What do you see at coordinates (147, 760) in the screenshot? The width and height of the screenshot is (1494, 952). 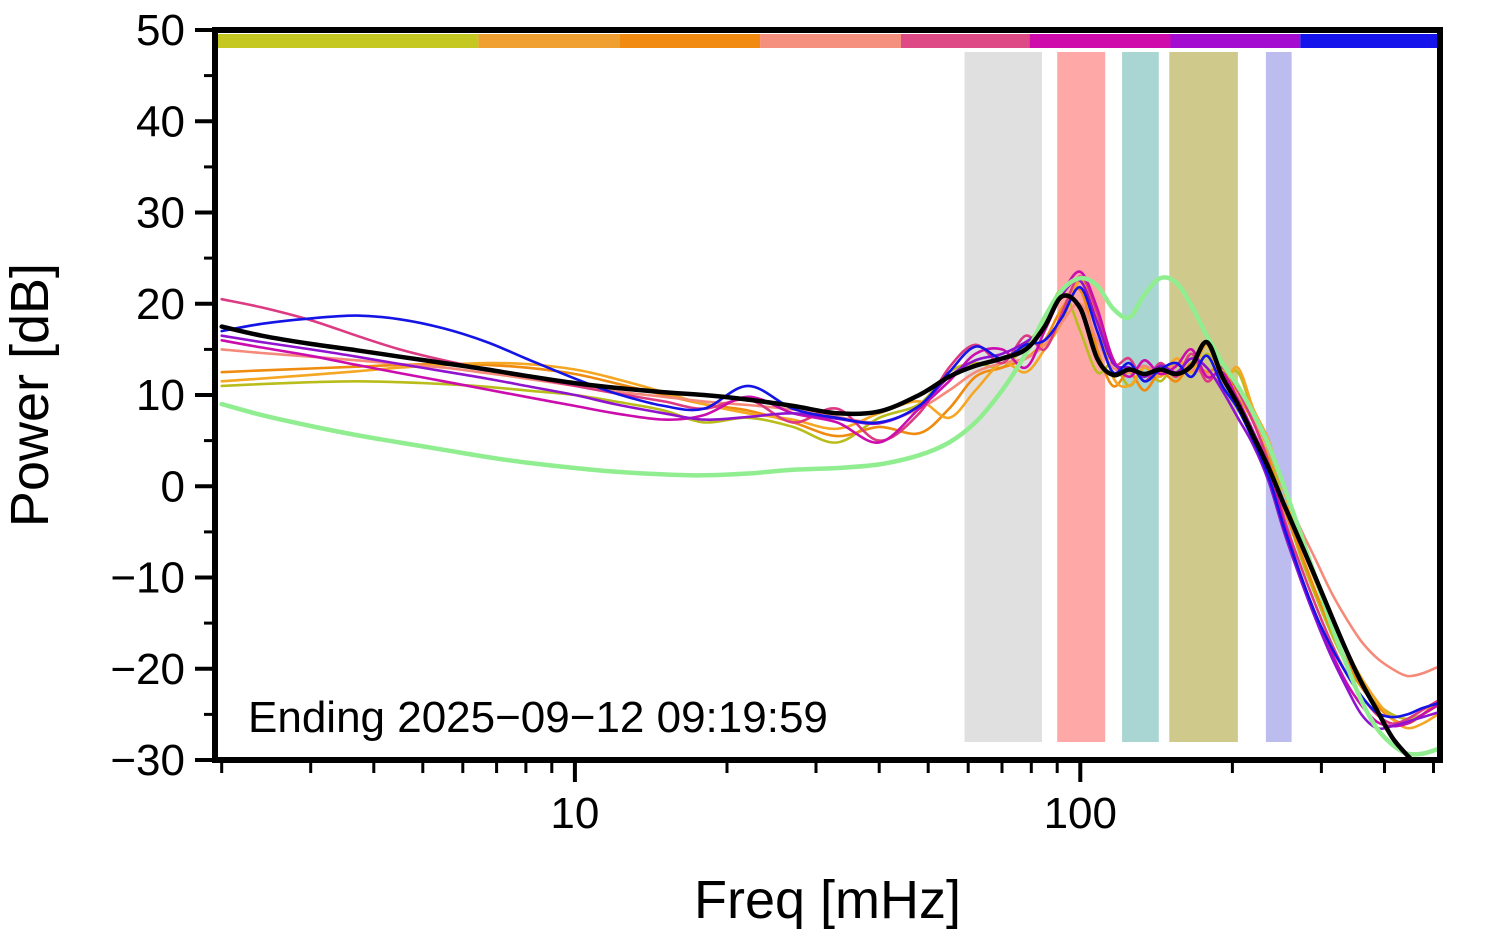 I see `y-tick-label: −30` at bounding box center [147, 760].